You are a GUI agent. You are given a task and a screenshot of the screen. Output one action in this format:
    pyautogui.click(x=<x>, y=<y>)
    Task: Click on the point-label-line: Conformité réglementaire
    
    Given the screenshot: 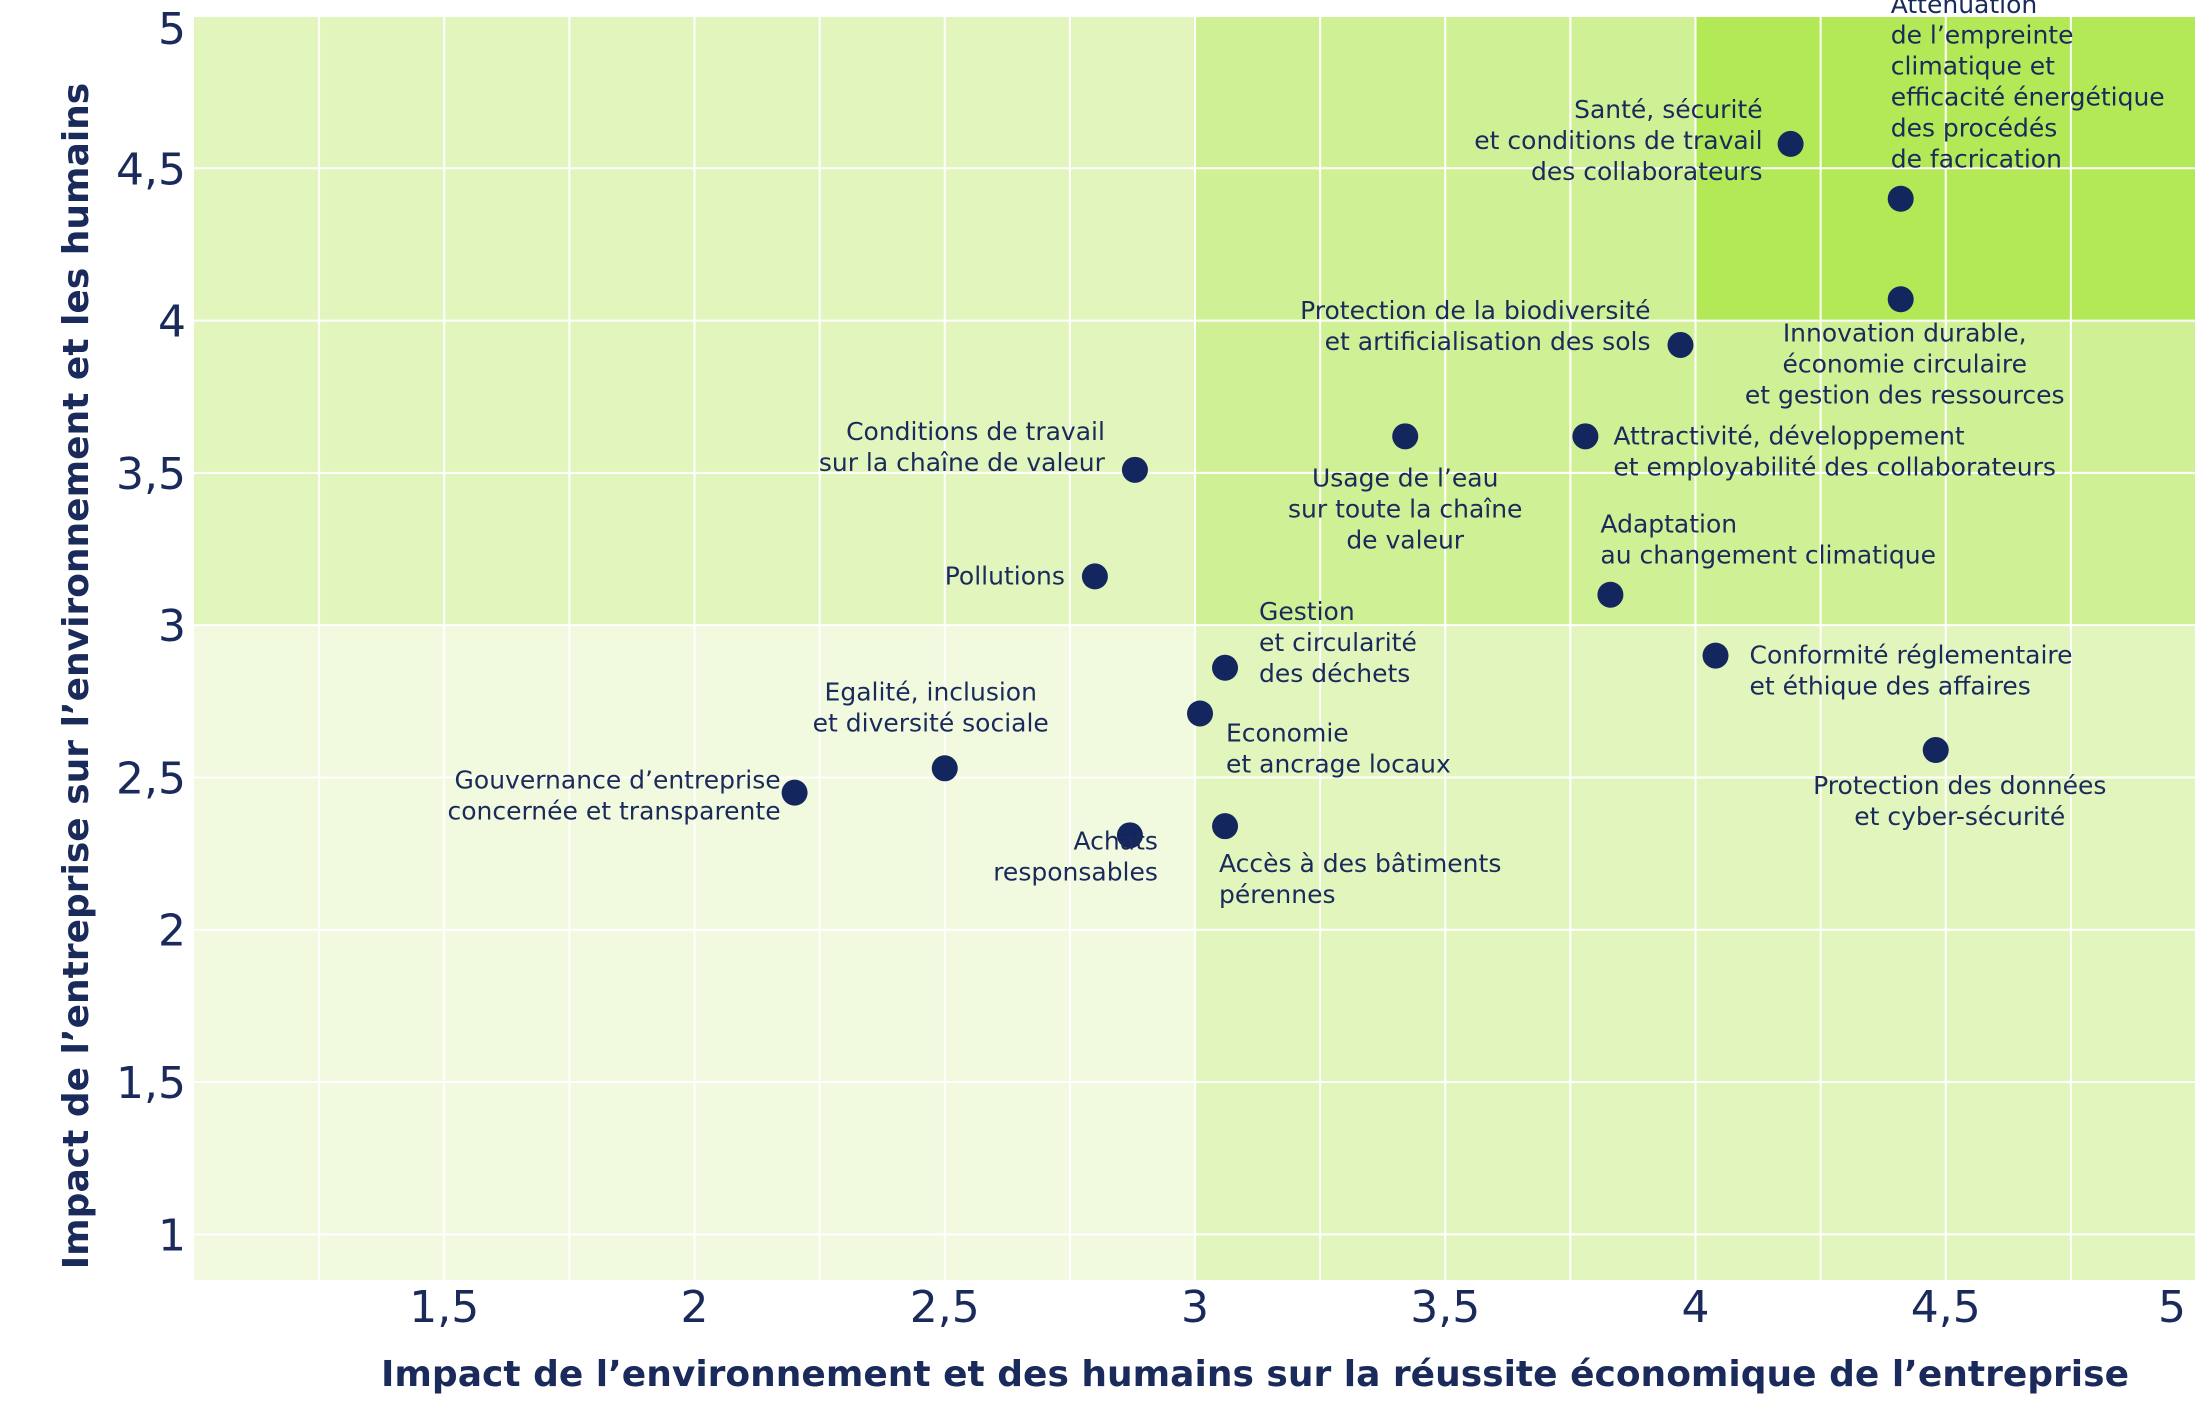 What is the action you would take?
    pyautogui.click(x=1911, y=655)
    